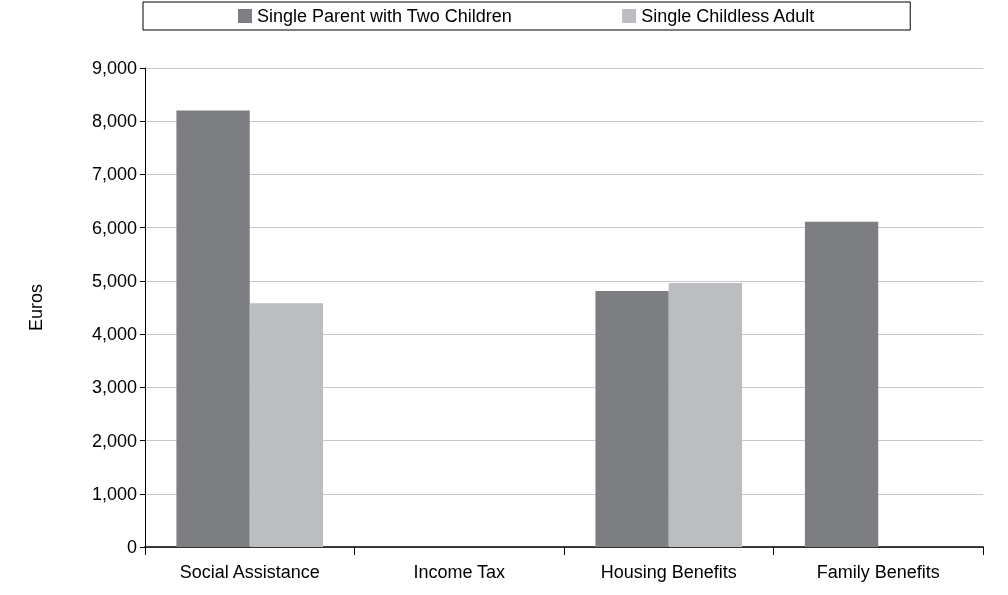 The height and width of the screenshot is (595, 1008). I want to click on x-tick-label: Family Benefits, so click(878, 572).